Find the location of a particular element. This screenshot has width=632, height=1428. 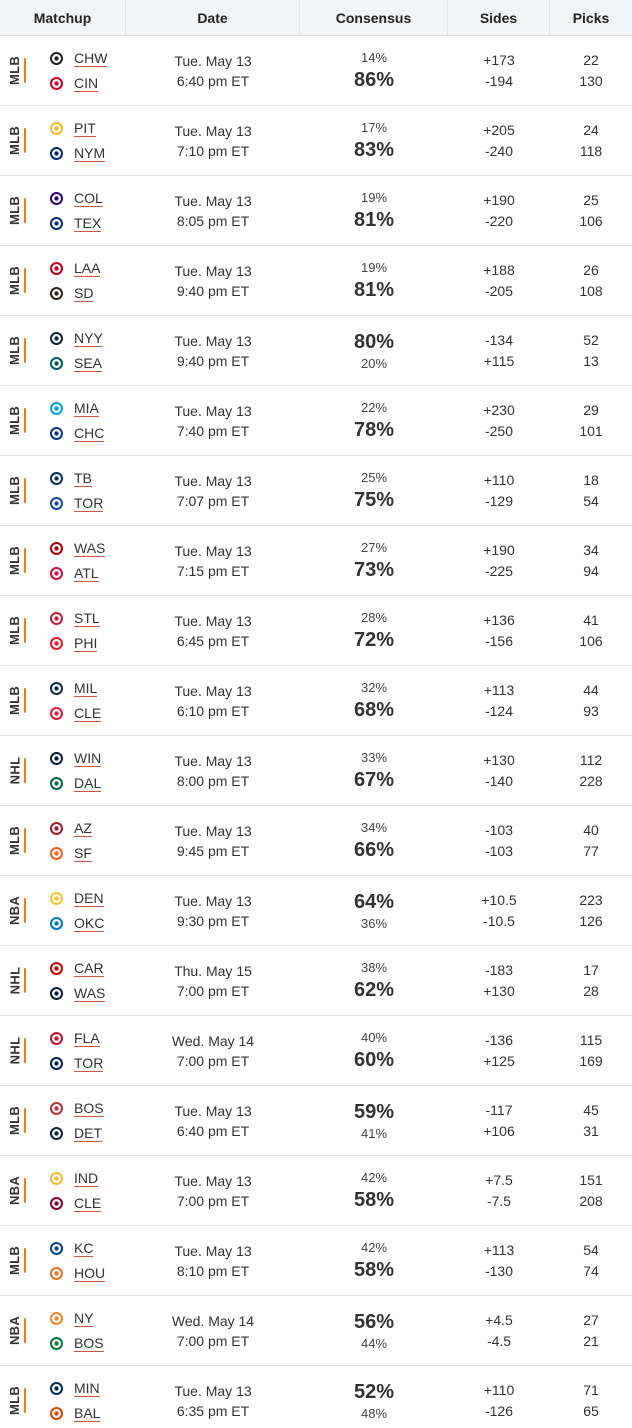

away-team-link: PIT is located at coordinates (85, 128).